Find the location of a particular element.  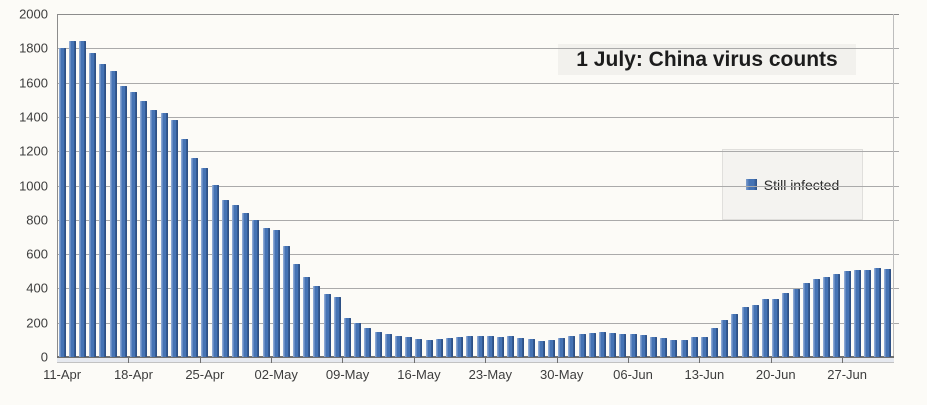

y-tick-label: 800 is located at coordinates (37, 220).